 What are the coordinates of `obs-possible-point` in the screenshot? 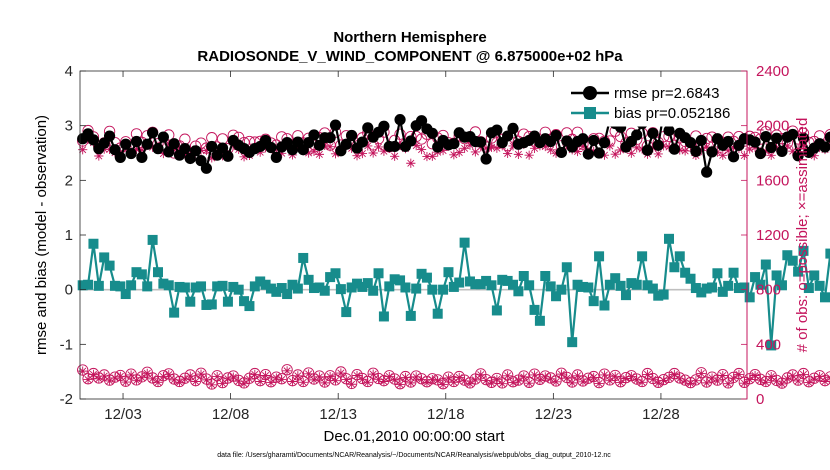 It's located at (827, 134).